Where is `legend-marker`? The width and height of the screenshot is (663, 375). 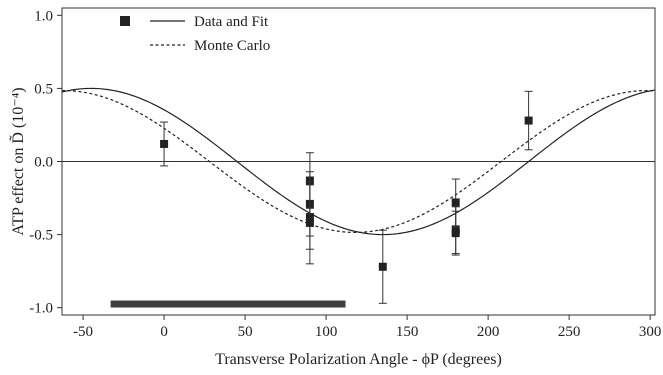
legend-marker is located at coordinates (125, 21).